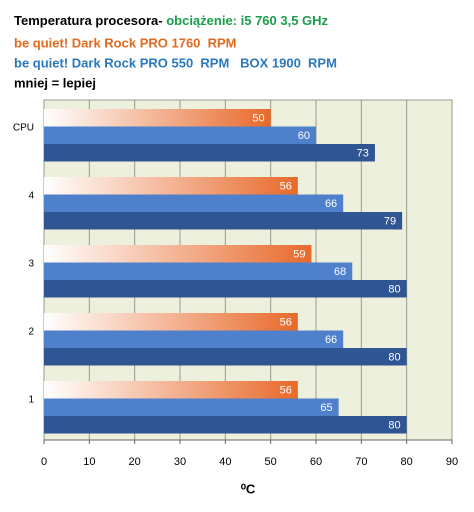  I want to click on y-tick-label: 3, so click(31, 264).